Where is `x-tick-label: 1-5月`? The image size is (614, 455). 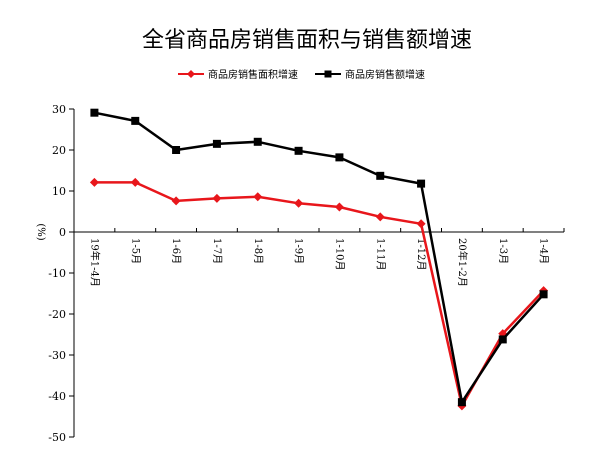
x-tick-label: 1-5月 is located at coordinates (135, 251).